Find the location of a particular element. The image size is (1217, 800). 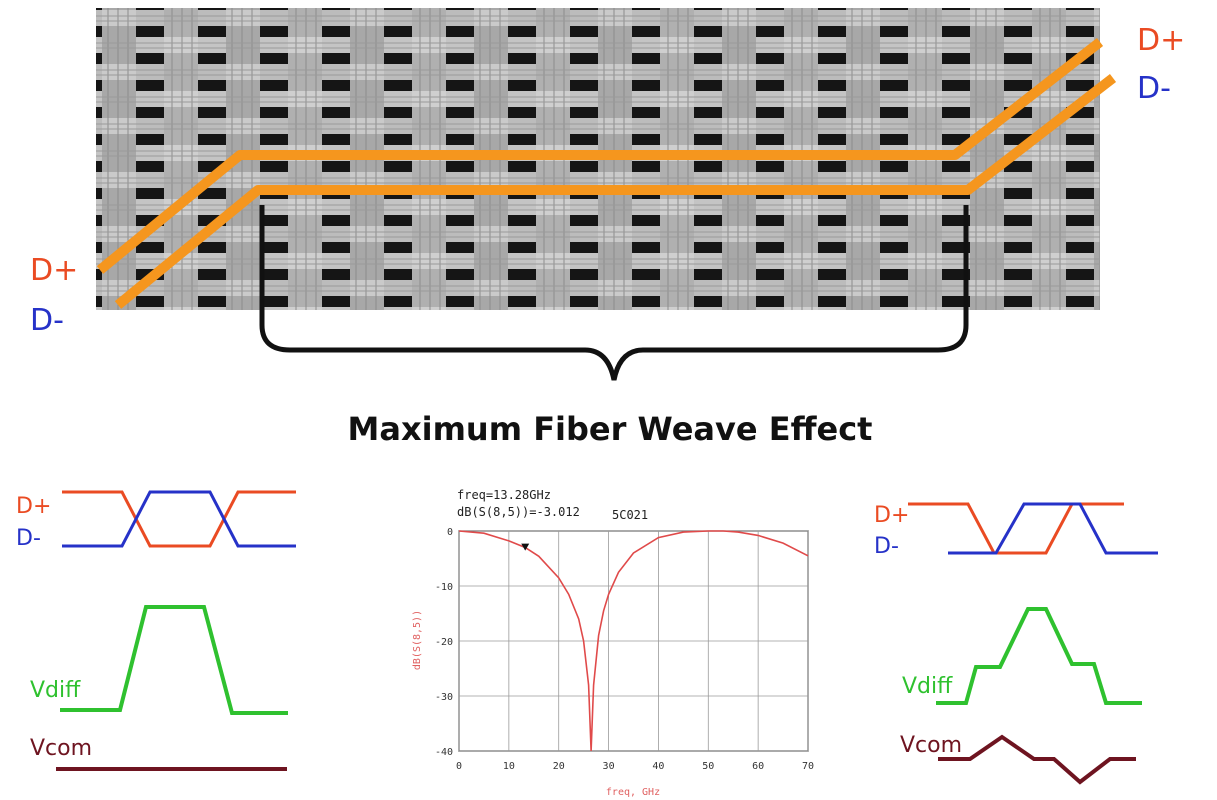

right-label-dplus: D+ is located at coordinates (891, 515).